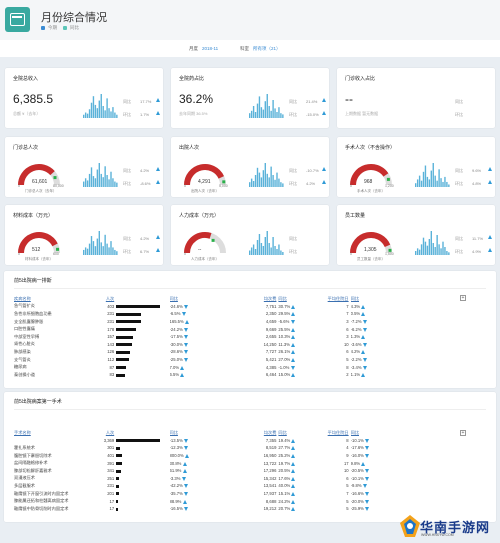 Image resolution: width=500 pixels, height=543 pixels. What do you see at coordinates (199, 479) in the screenshot?
I see `table-row: 双漫液压术 251 -3.3% 15,342 17.6% 6 -10.1%` at bounding box center [199, 479].